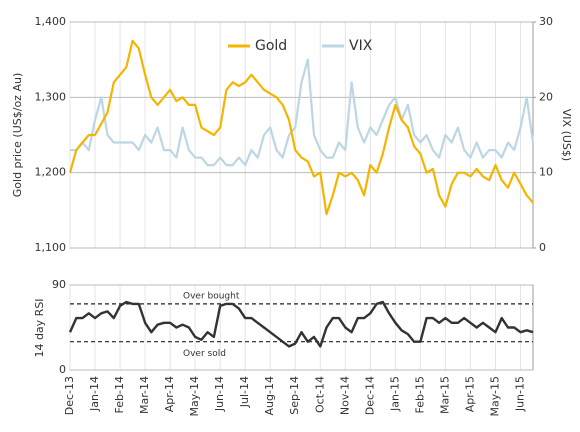 The width and height of the screenshot is (580, 432). Describe the element at coordinates (469, 394) in the screenshot. I see `x-tick-label: Apr-15` at that location.